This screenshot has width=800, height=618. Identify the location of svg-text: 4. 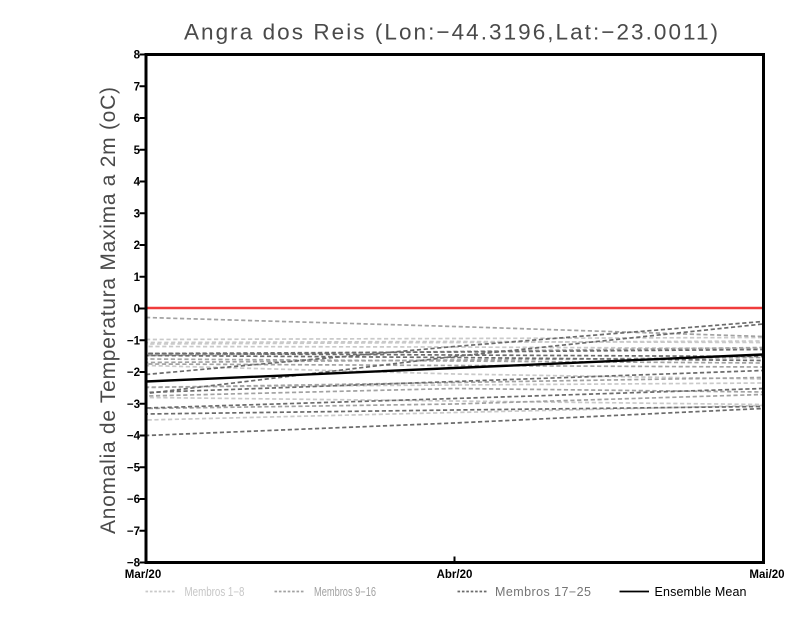
(137, 183).